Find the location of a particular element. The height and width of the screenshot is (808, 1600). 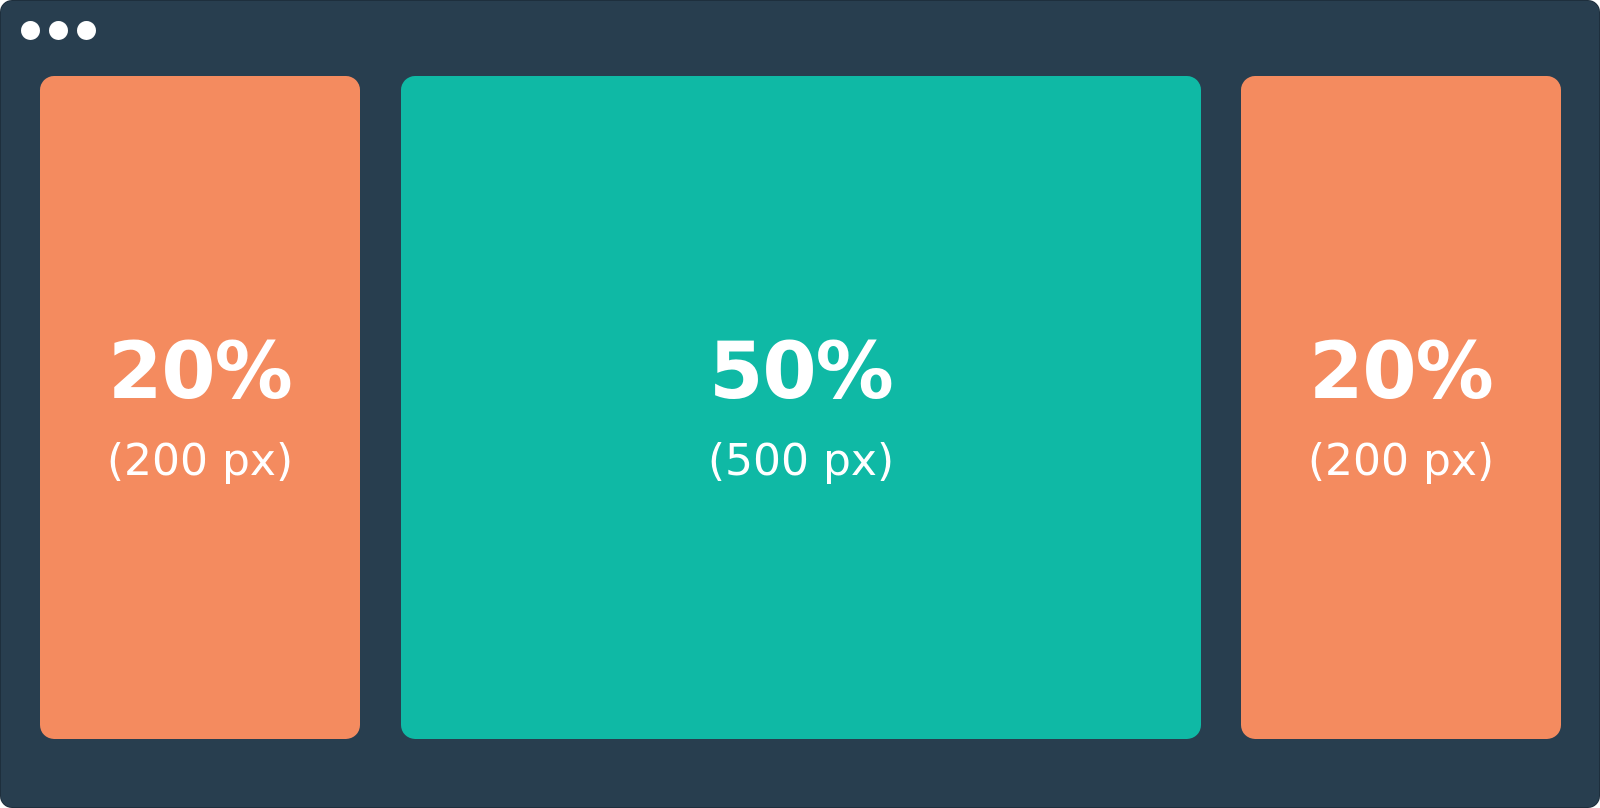

window-controls is located at coordinates (58, 30).